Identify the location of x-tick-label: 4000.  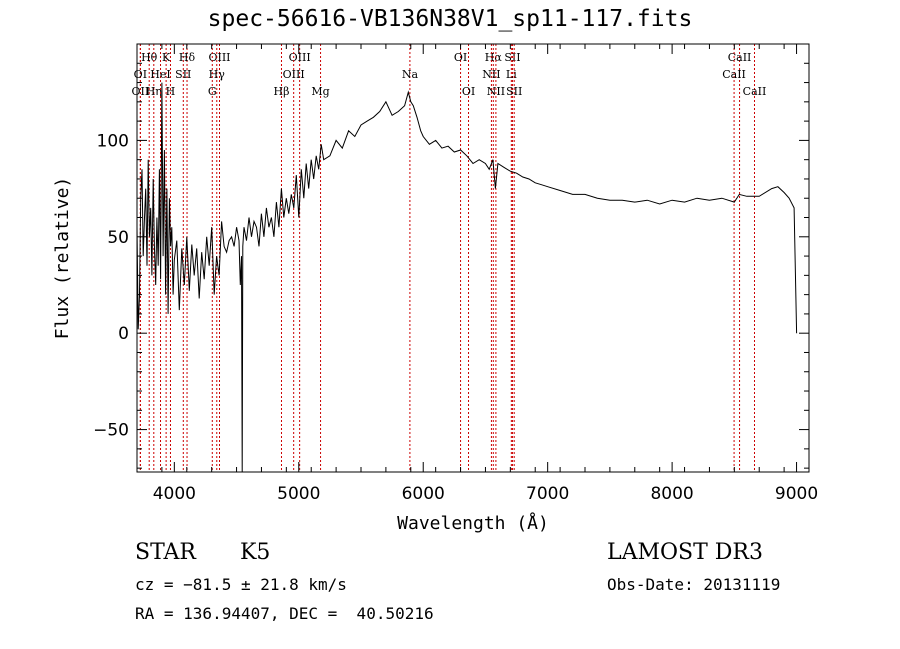
(174, 494).